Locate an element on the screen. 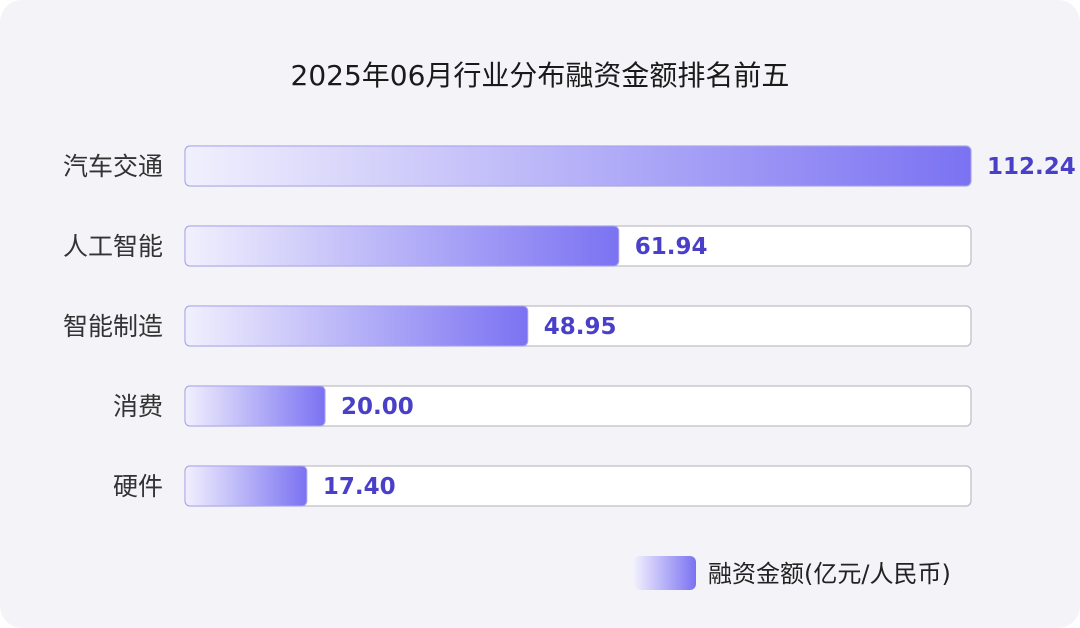  value-label: 61.94 is located at coordinates (671, 247).